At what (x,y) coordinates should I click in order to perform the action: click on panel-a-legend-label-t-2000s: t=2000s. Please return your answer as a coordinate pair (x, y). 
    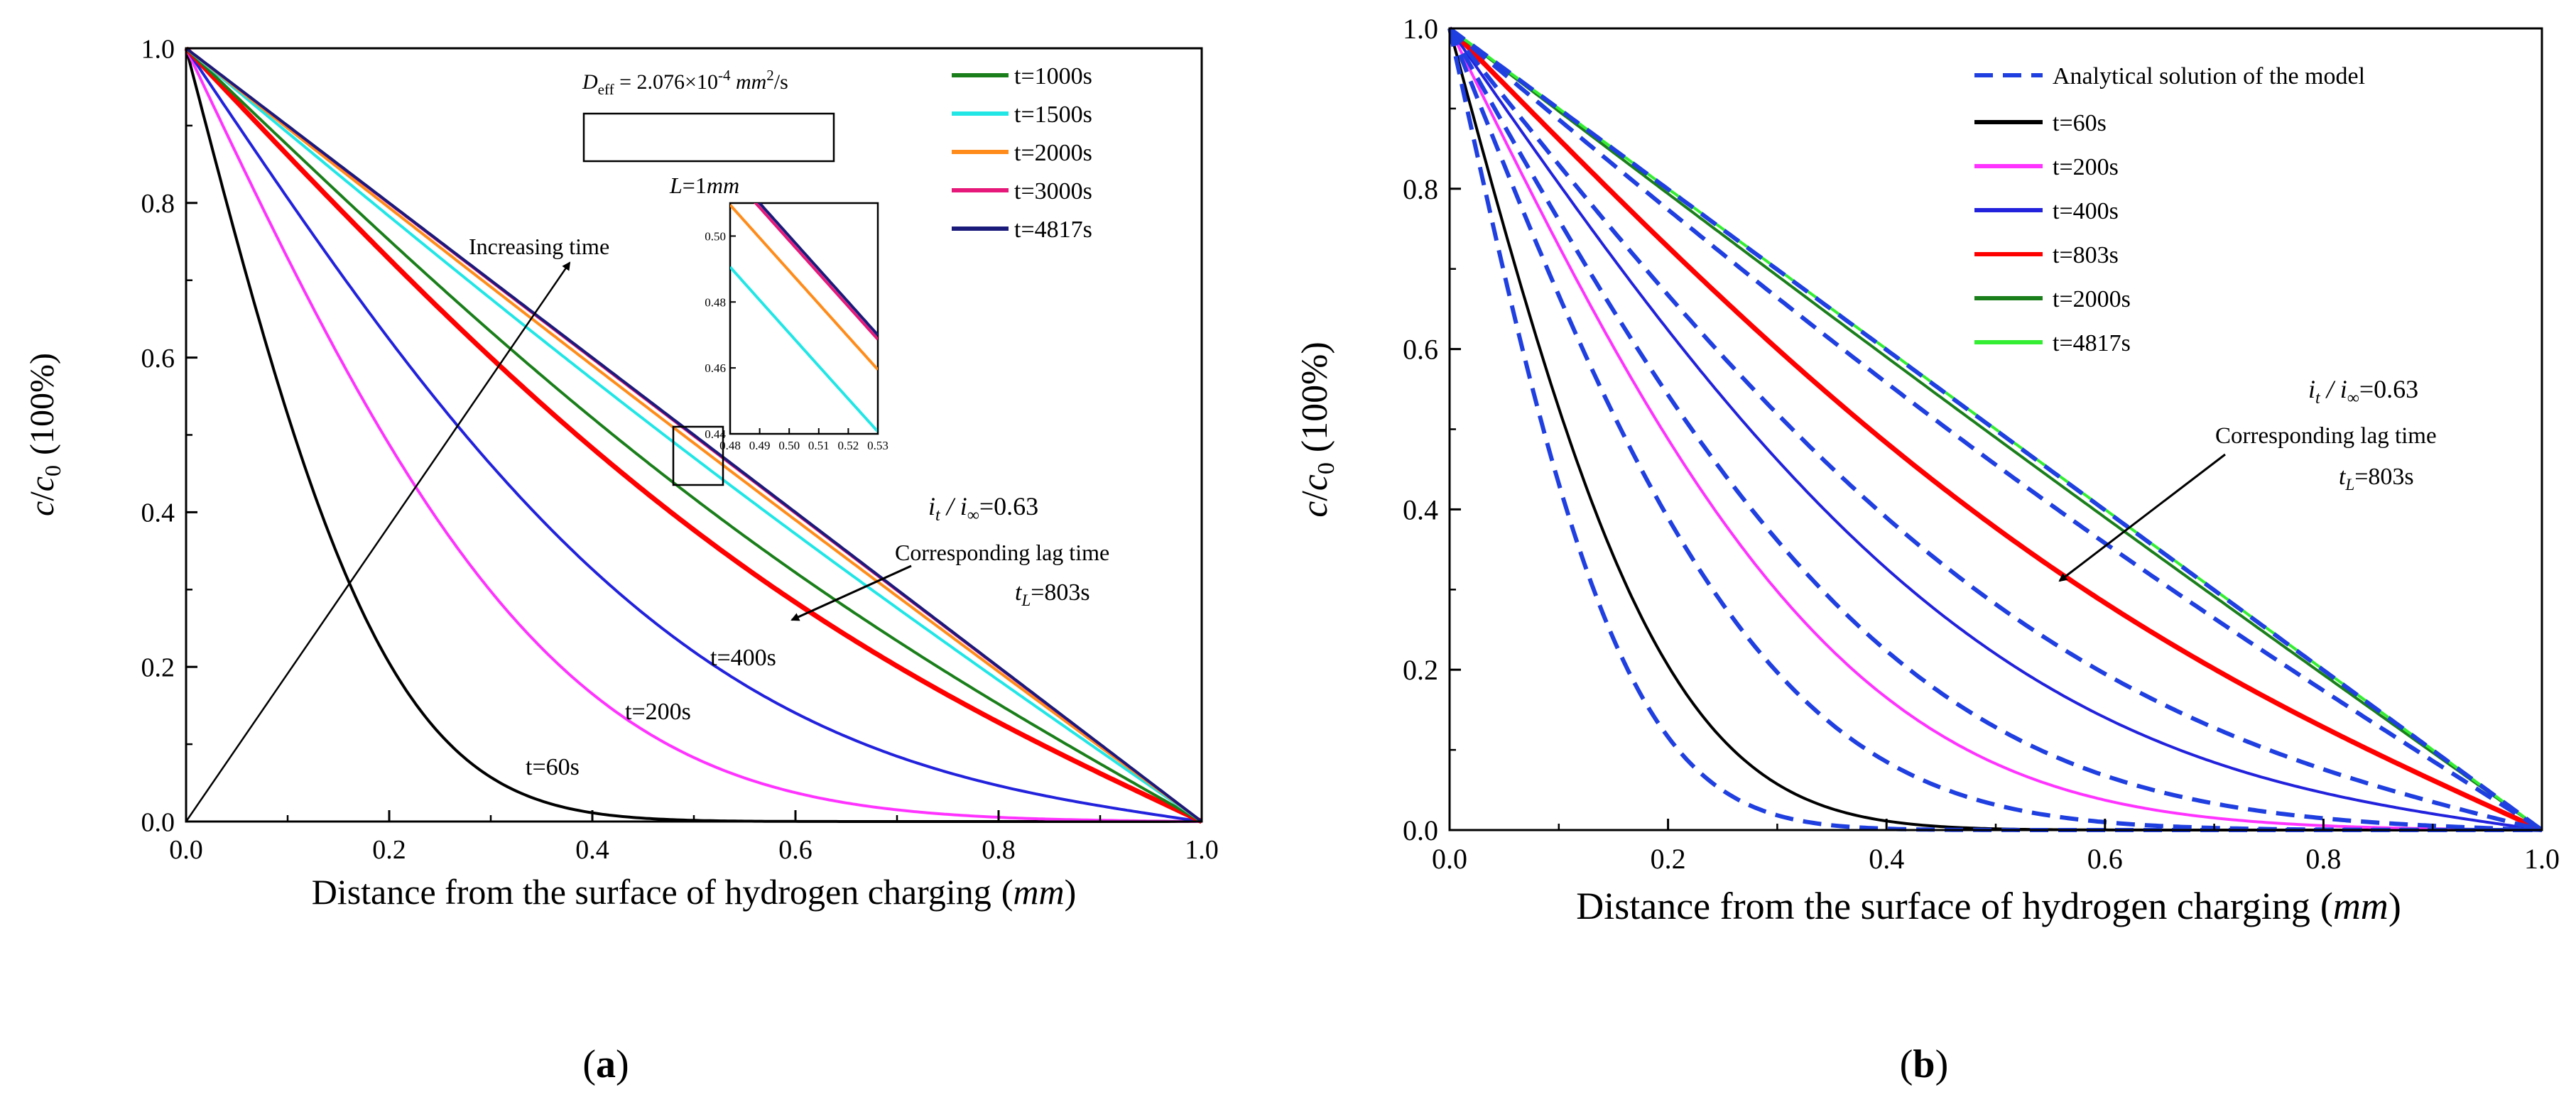
    Looking at the image, I should click on (1053, 153).